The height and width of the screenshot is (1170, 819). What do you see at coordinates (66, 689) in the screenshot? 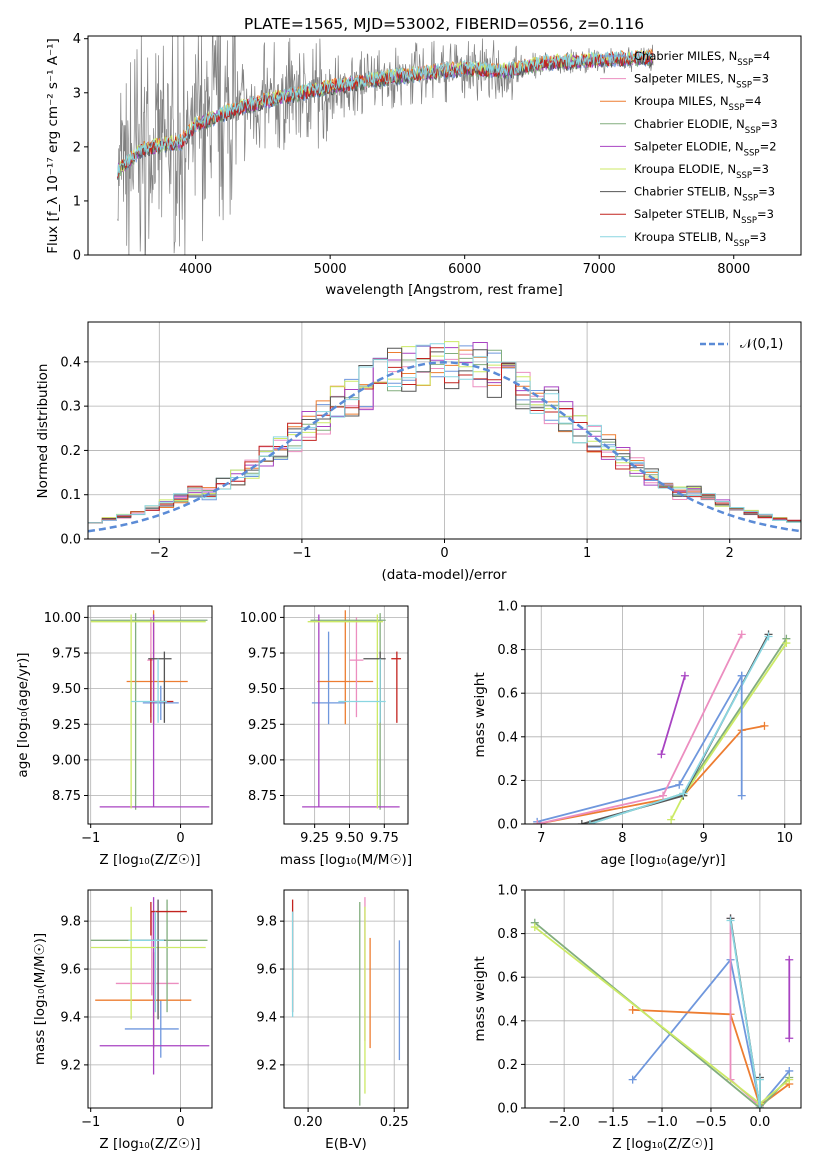
I see `y-tick-label: 9.50` at bounding box center [66, 689].